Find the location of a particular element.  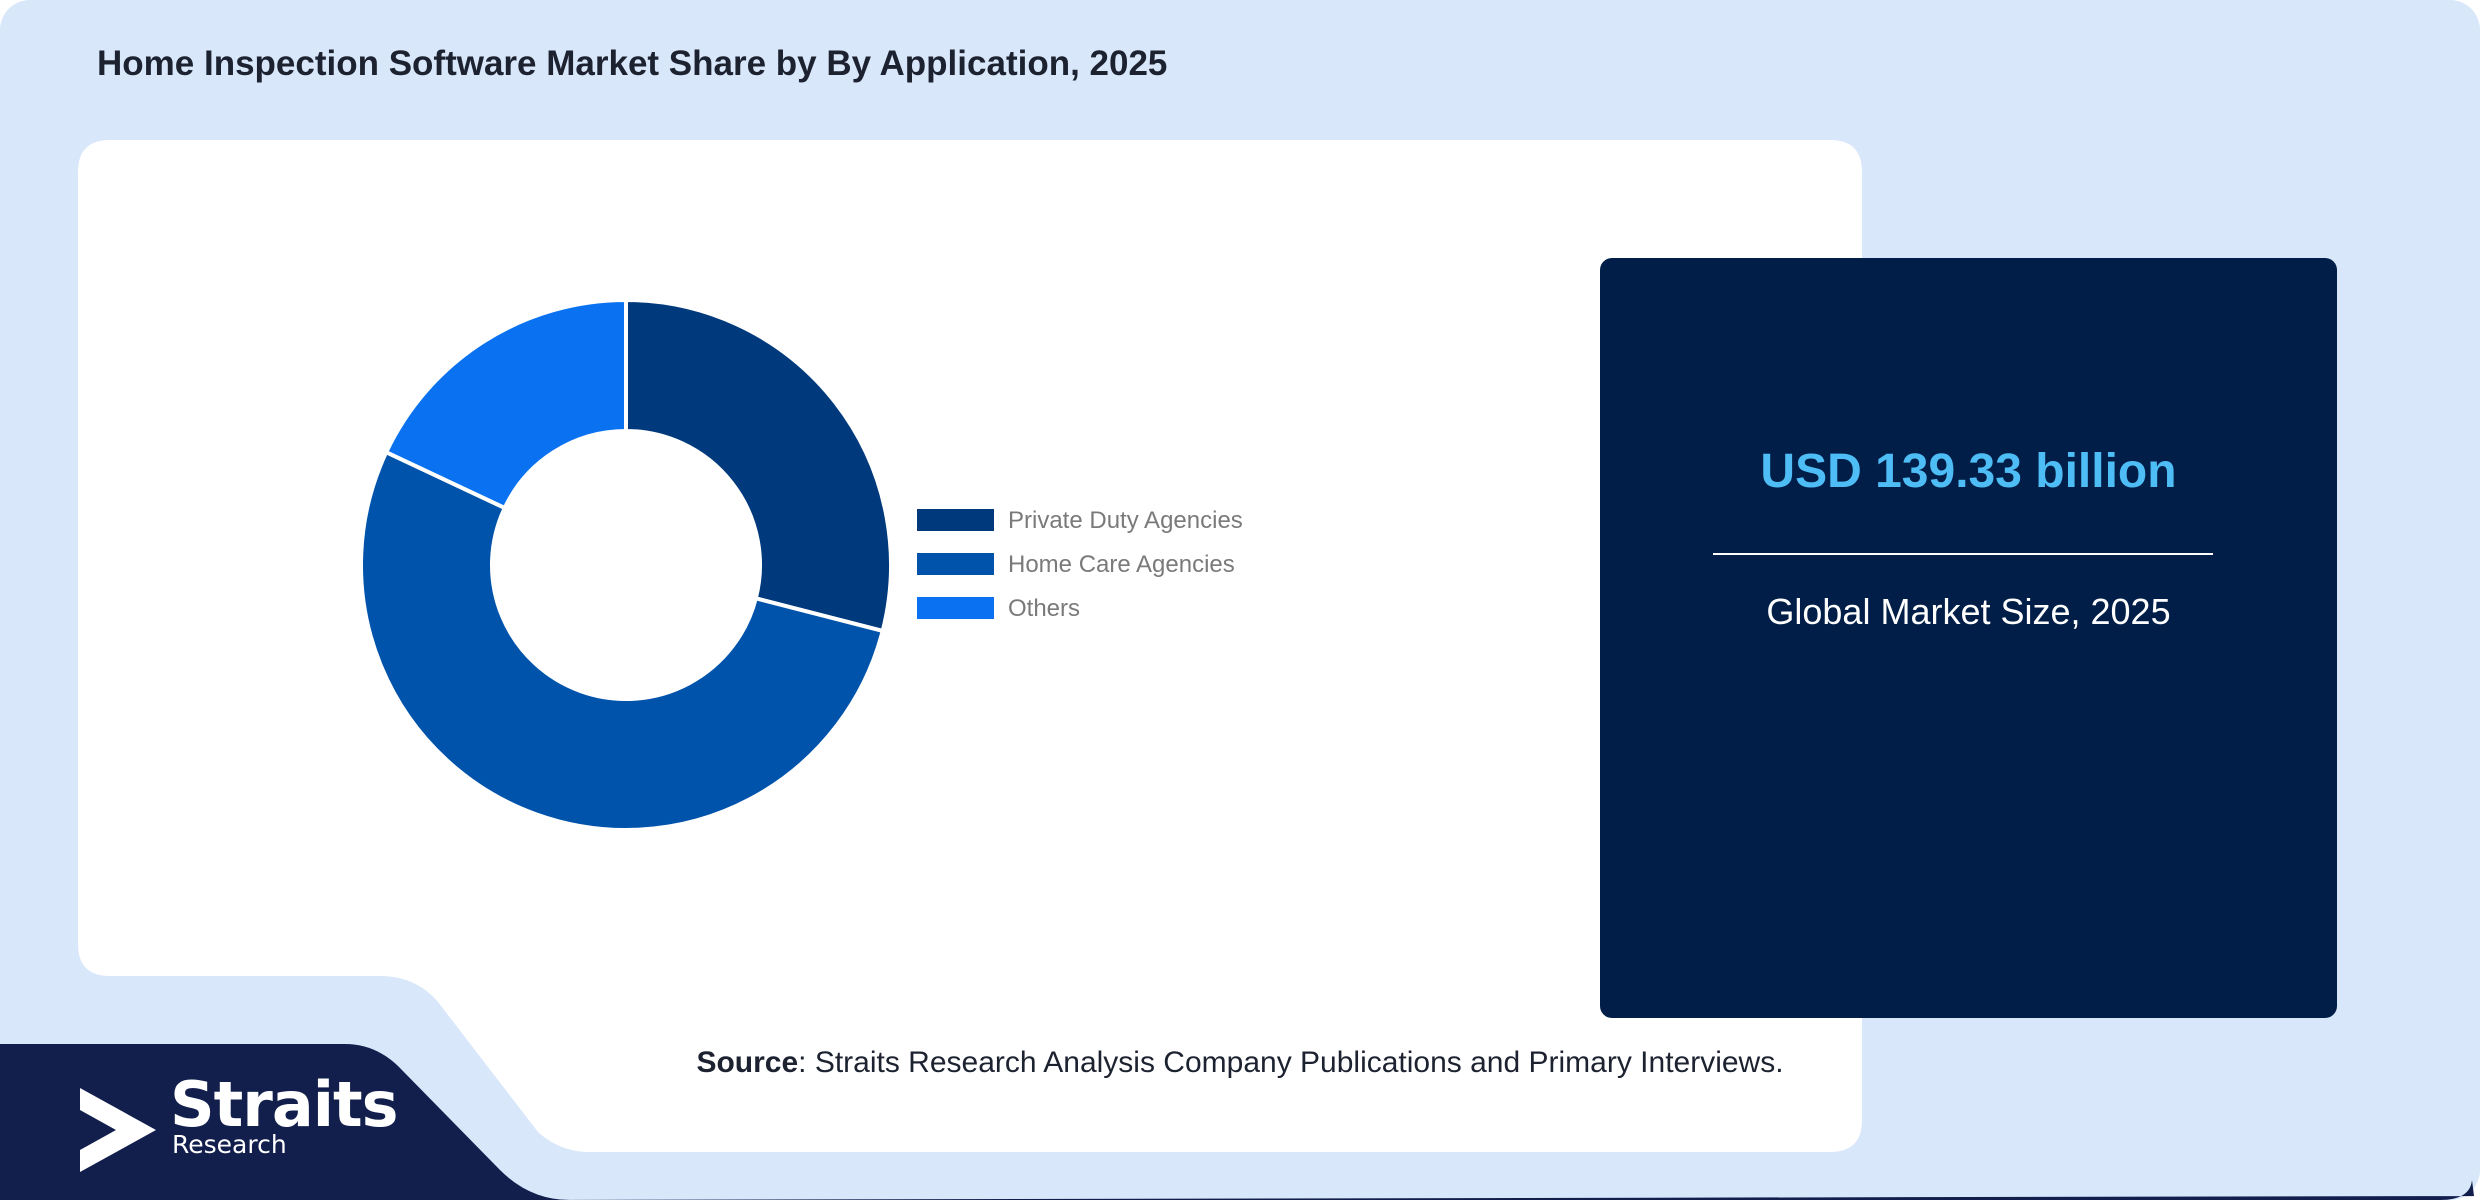

legend-label: Others is located at coordinates (1044, 608).